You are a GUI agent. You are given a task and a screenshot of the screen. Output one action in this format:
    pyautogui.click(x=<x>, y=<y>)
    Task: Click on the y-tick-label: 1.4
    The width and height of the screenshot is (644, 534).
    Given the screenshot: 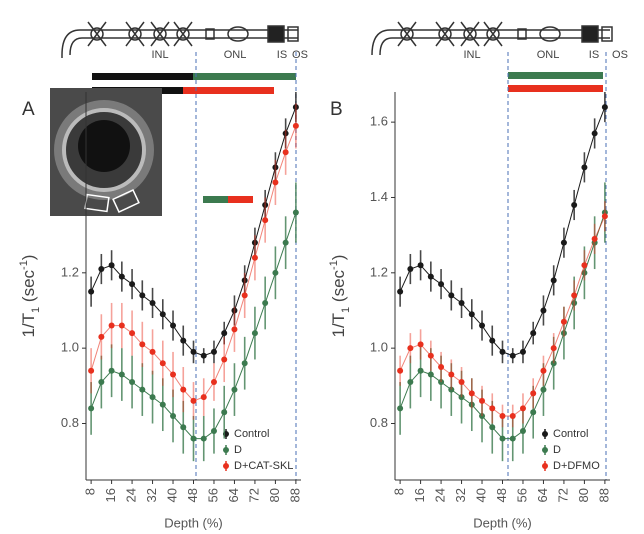 What is the action you would take?
    pyautogui.click(x=379, y=196)
    